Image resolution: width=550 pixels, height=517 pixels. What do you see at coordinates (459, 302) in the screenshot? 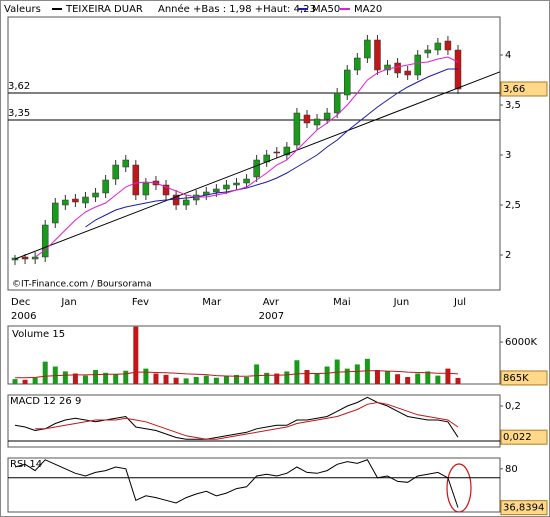
I see `x-tick-label: Jul` at bounding box center [459, 302].